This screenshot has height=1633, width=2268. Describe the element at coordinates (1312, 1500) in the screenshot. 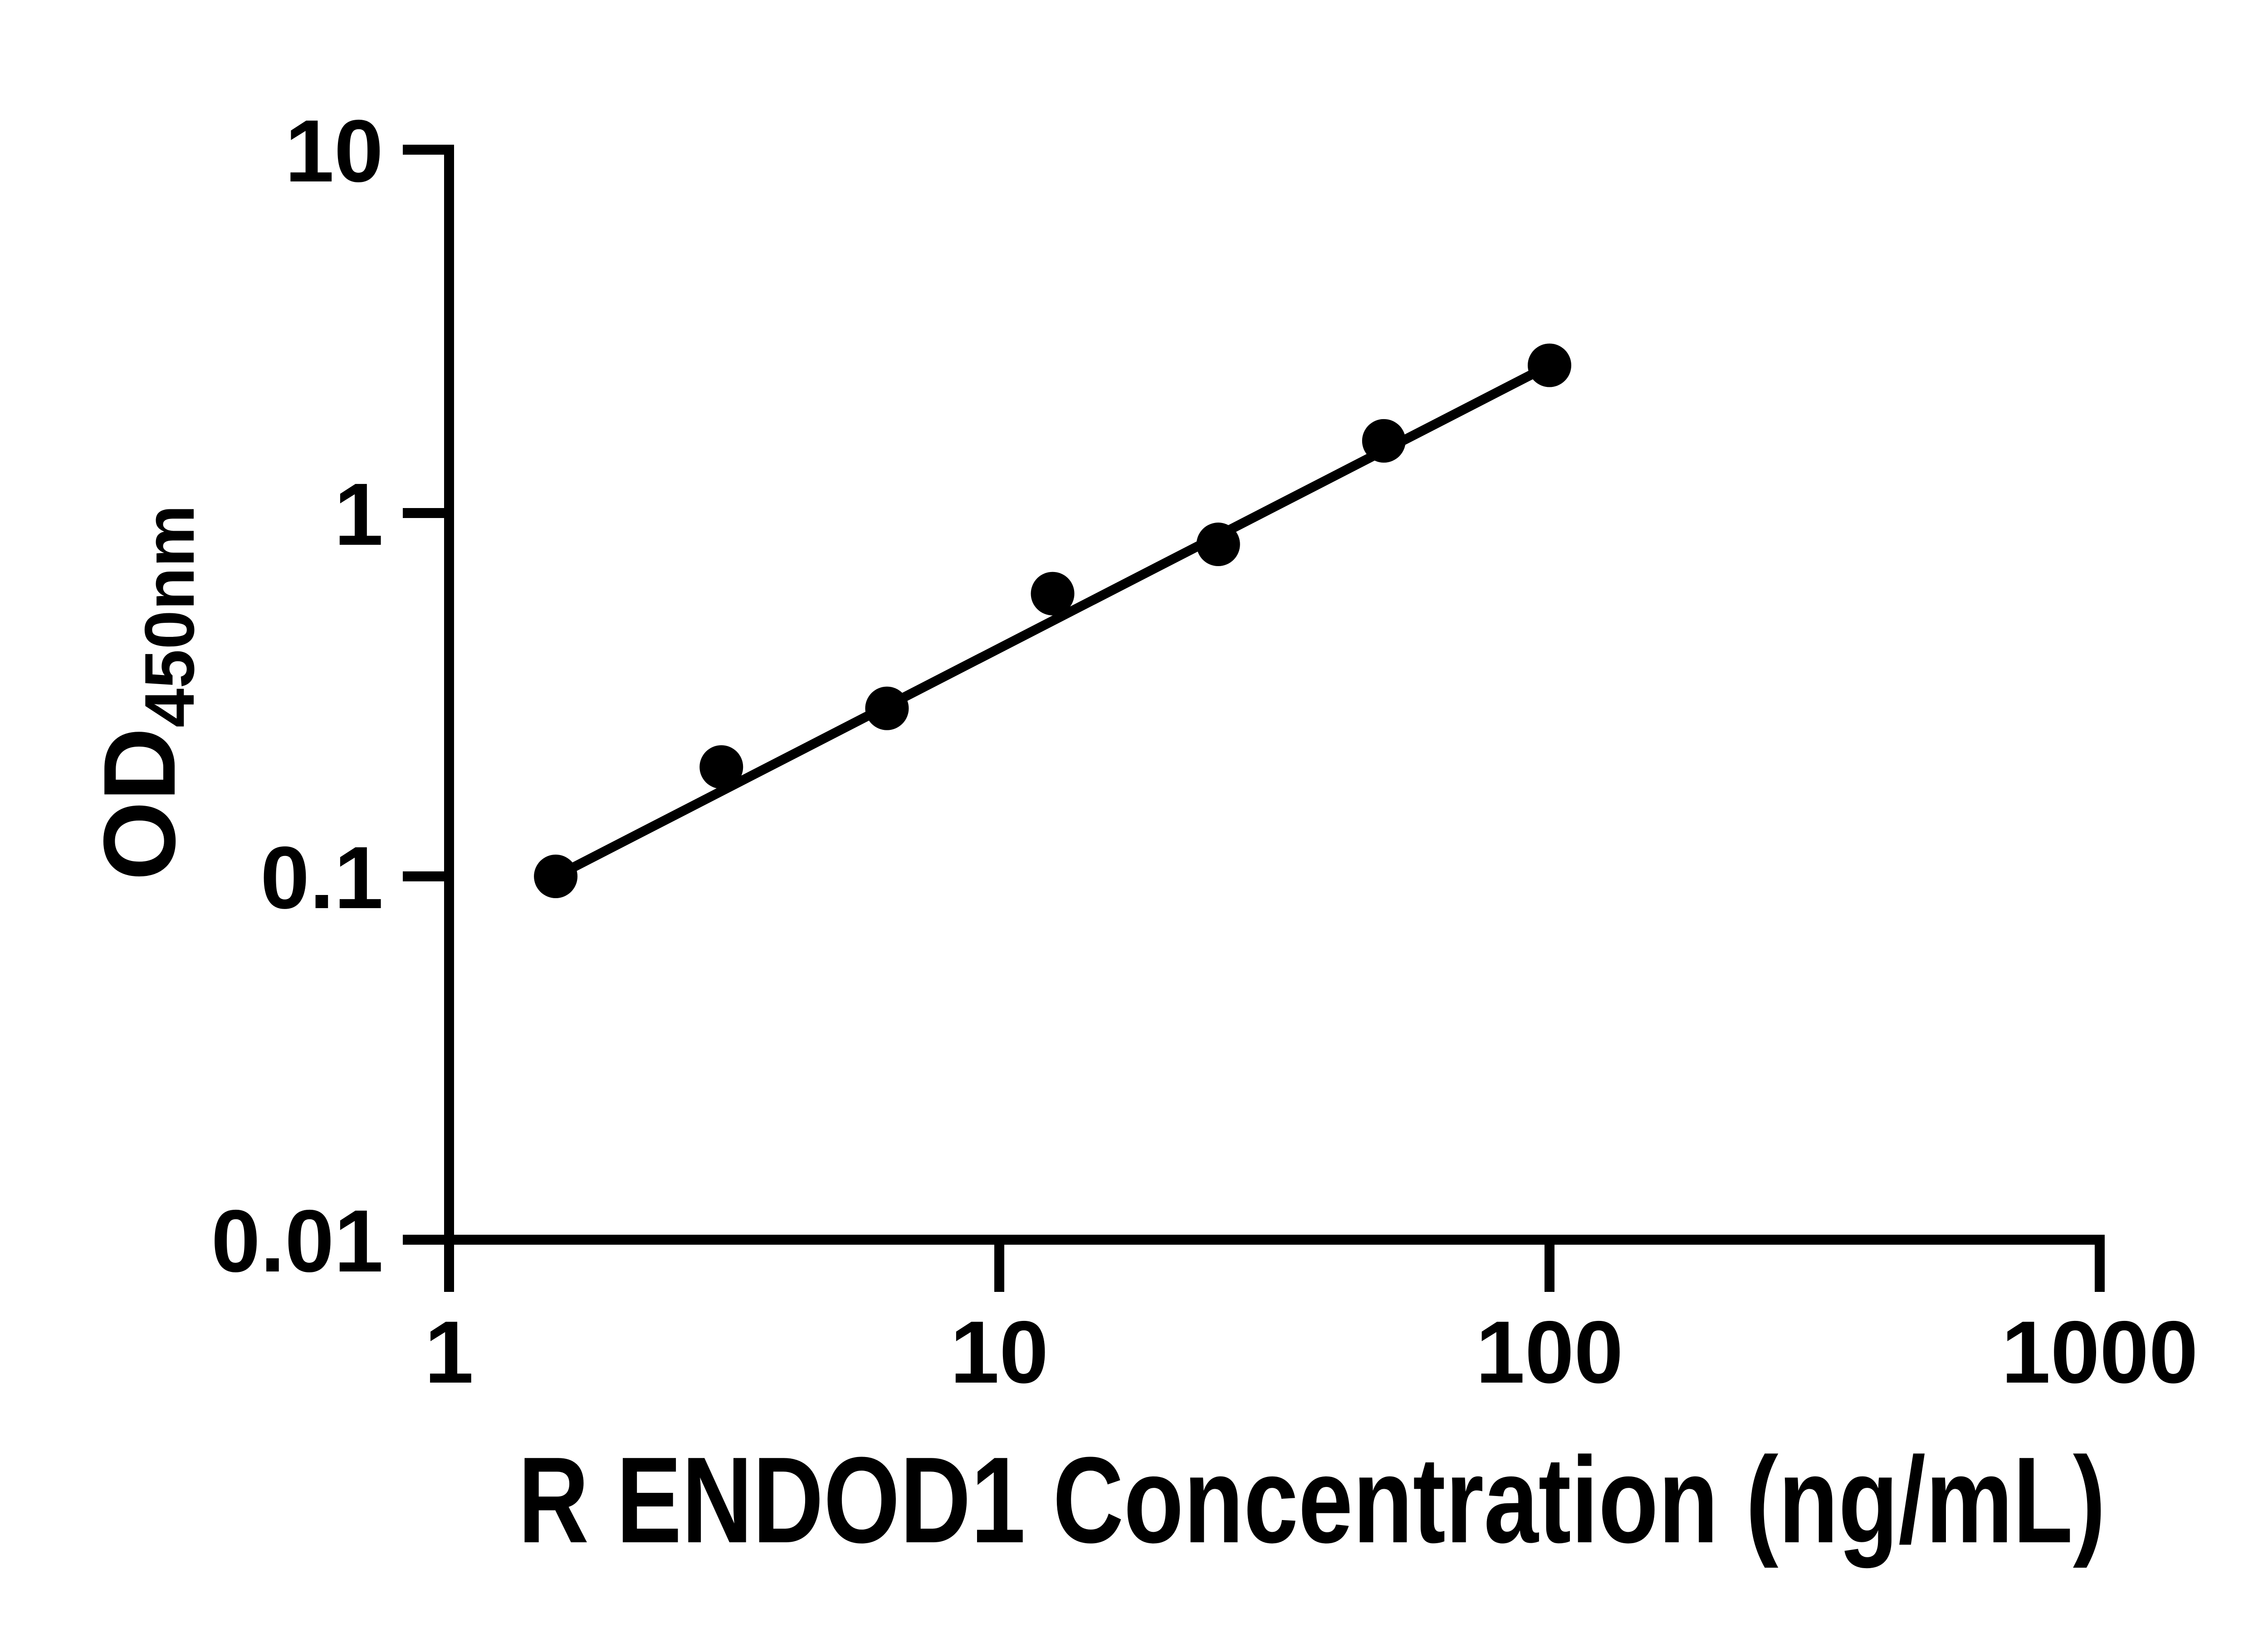

I see `x-axis-title: R ENDOD1 Concentration (ng/mL)` at that location.